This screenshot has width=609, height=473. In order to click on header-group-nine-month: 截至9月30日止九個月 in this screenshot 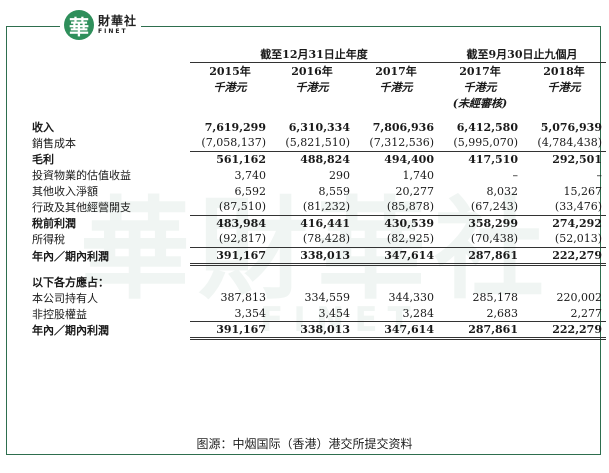, I will do `click(522, 54)`.